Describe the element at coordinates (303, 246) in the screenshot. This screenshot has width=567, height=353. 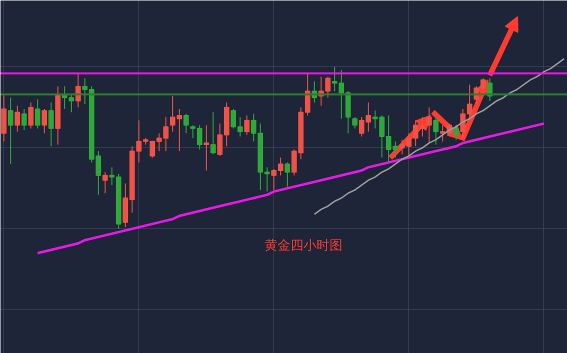
I see `text: 黄金四小时图` at that location.